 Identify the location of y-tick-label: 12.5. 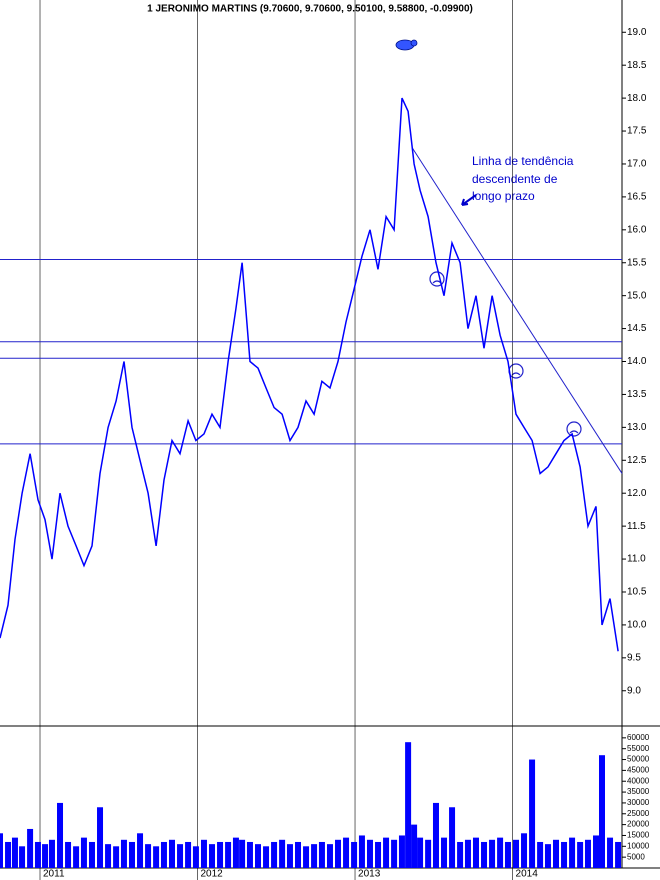
(637, 460).